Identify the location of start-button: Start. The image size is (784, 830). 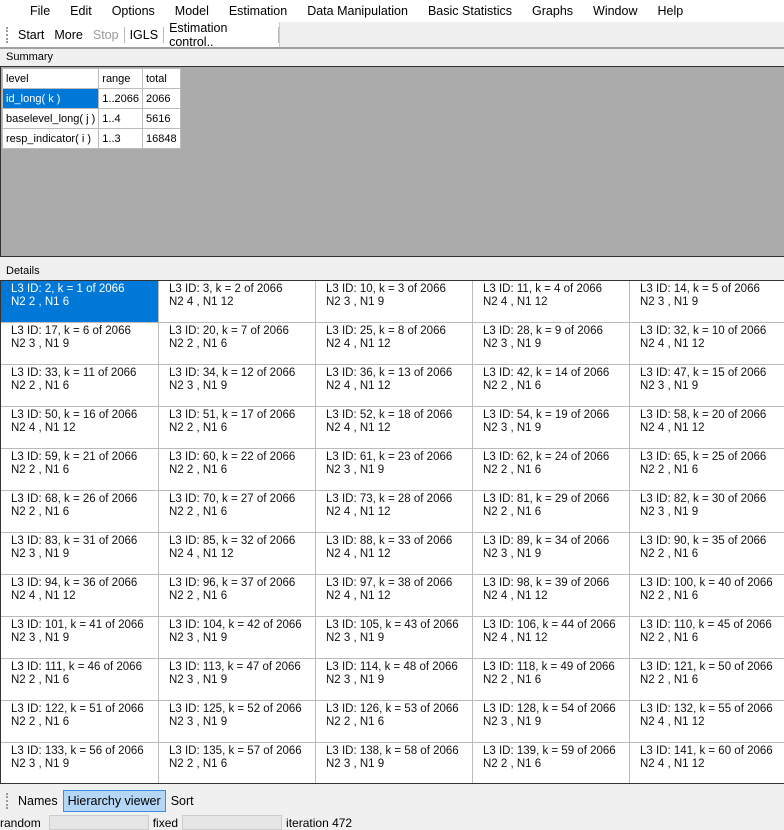
(31, 34).